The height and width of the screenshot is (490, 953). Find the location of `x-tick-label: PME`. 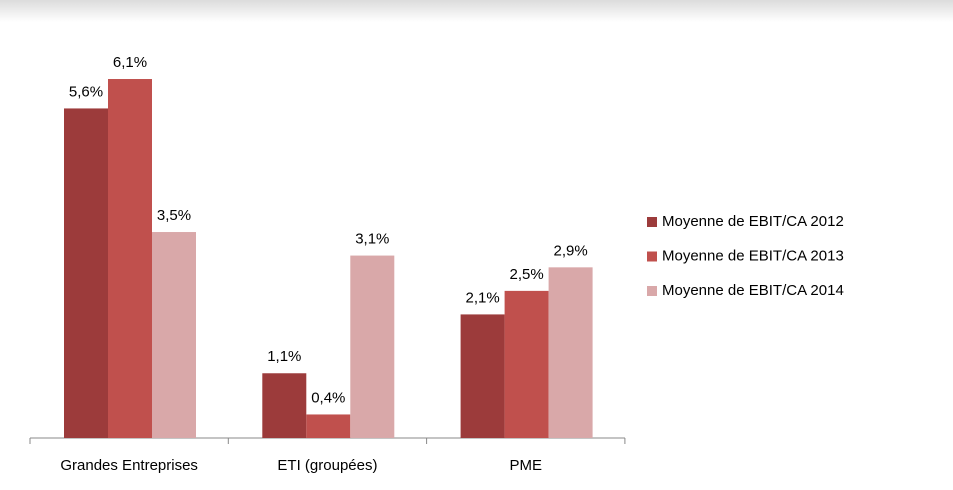

x-tick-label: PME is located at coordinates (525, 465).